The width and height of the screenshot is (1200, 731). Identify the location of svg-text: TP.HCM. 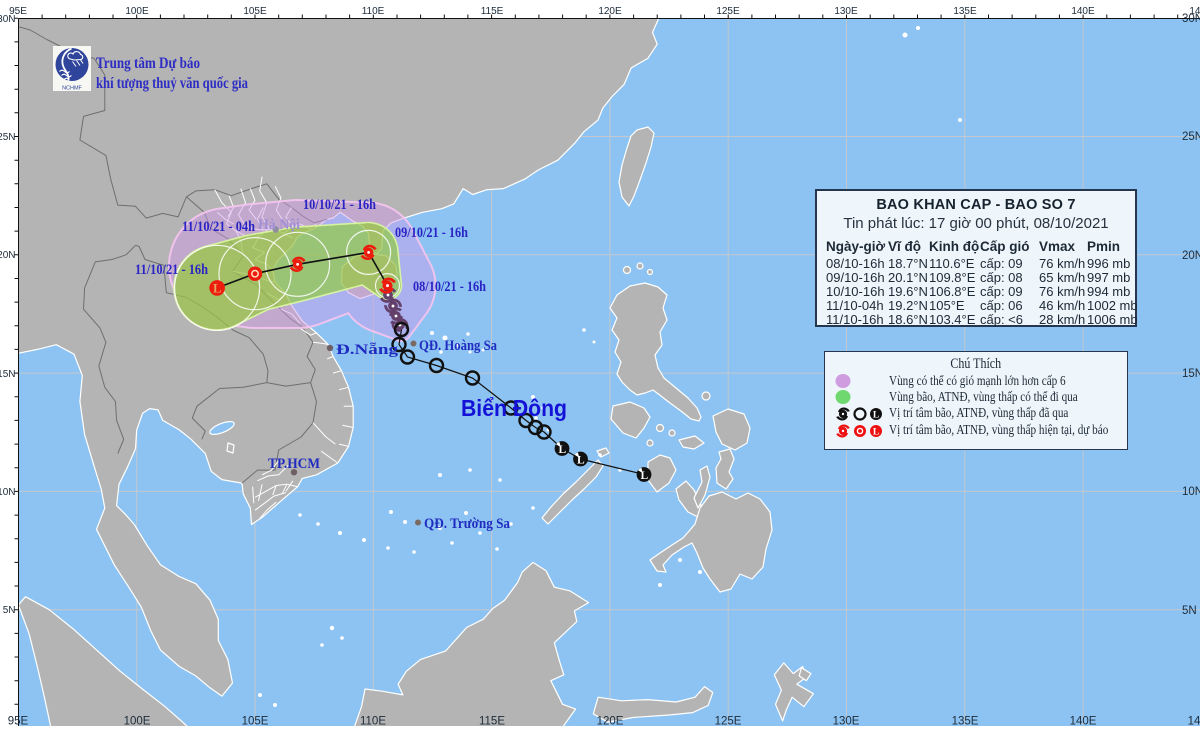
(294, 464).